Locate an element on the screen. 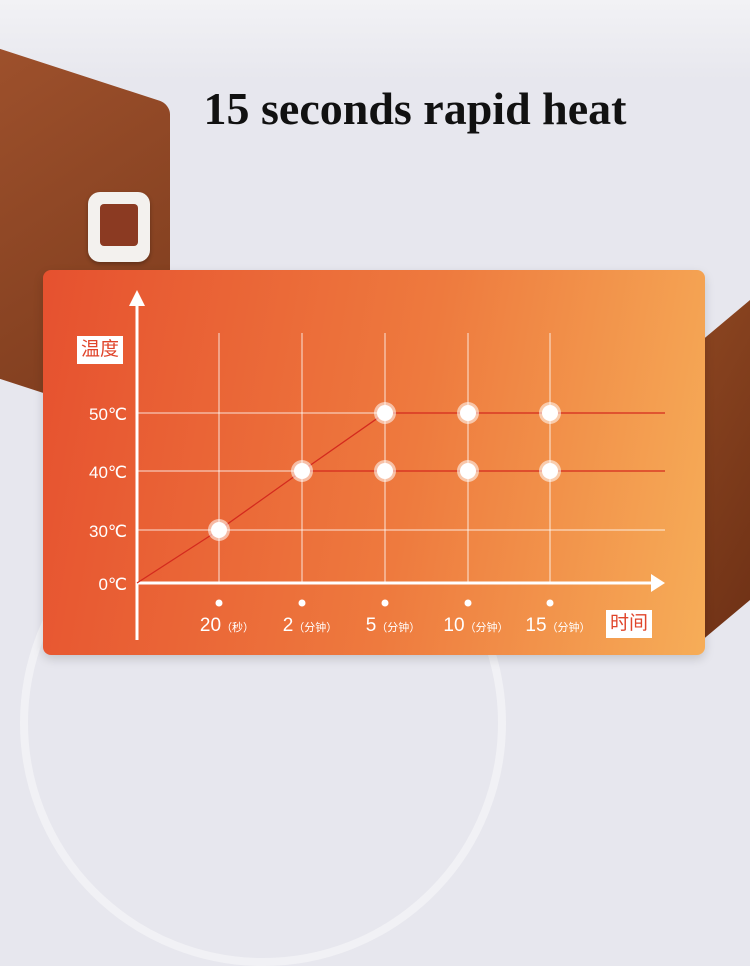  y-tick-label: 0℃ is located at coordinates (112, 584).